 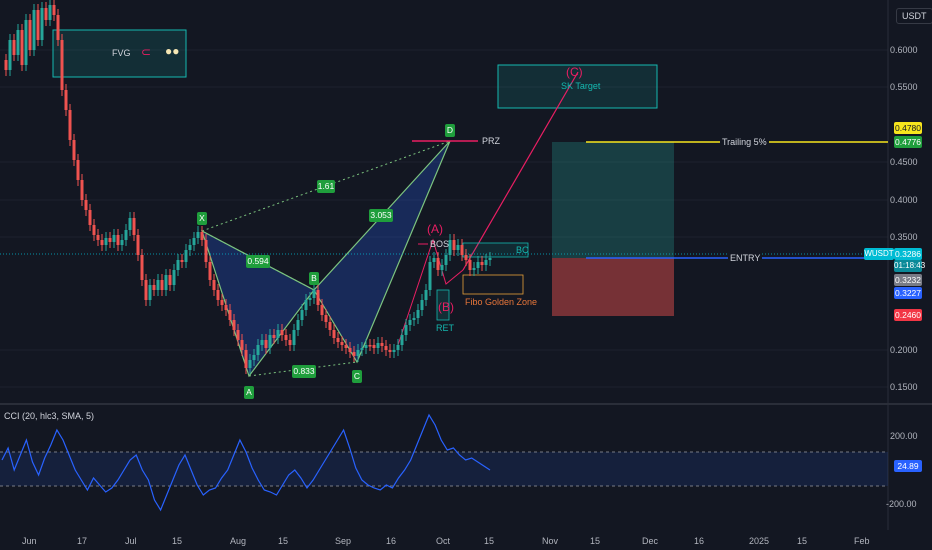 I want to click on entry-a-tag: 0.3232, so click(x=908, y=280).